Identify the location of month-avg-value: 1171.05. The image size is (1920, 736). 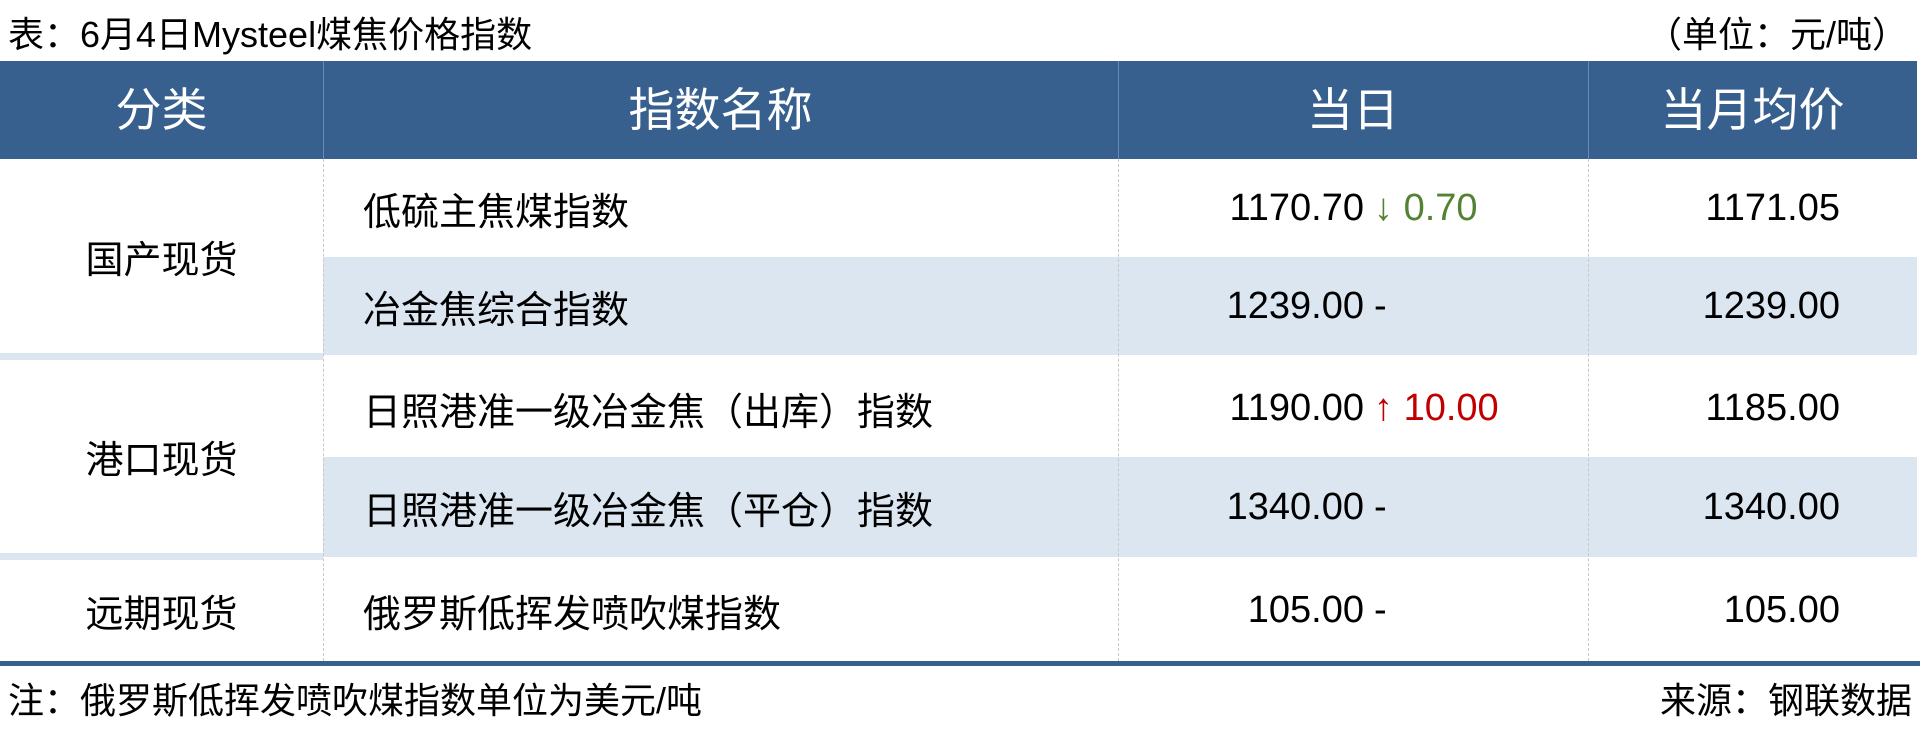
(1772, 207).